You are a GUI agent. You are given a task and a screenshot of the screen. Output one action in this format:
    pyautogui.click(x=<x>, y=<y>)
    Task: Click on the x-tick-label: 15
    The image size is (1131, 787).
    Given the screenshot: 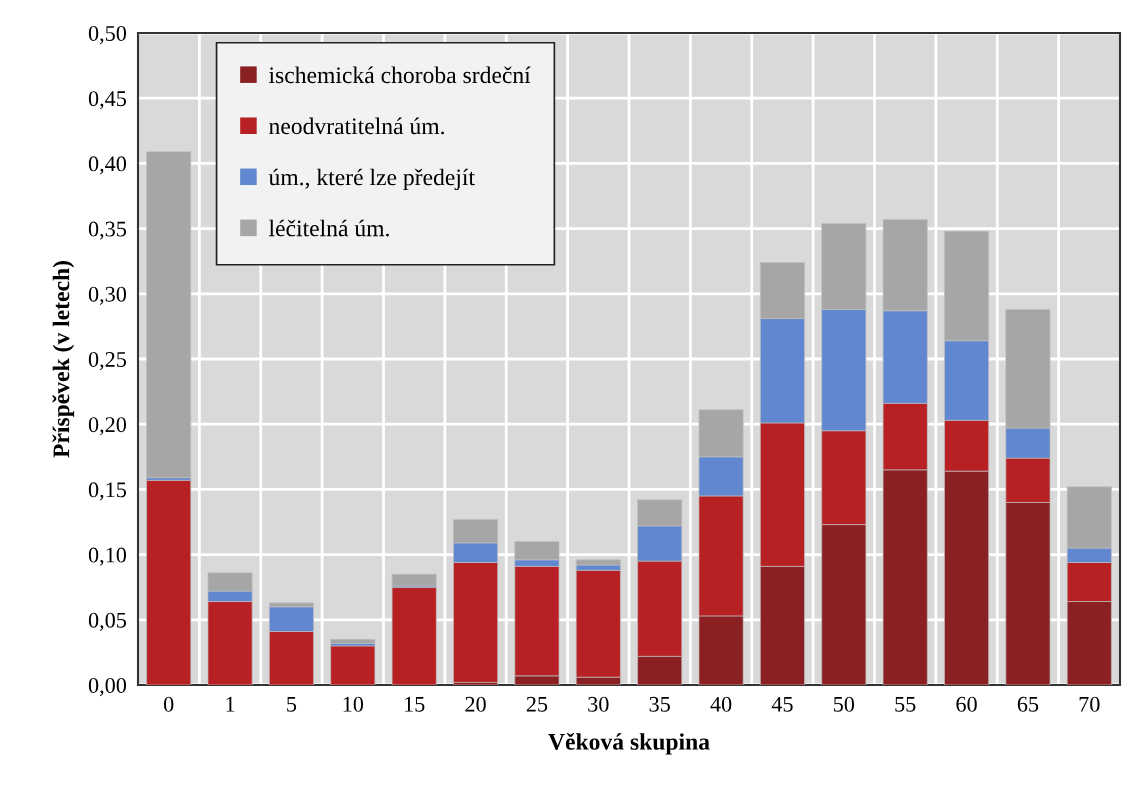 What is the action you would take?
    pyautogui.click(x=415, y=704)
    